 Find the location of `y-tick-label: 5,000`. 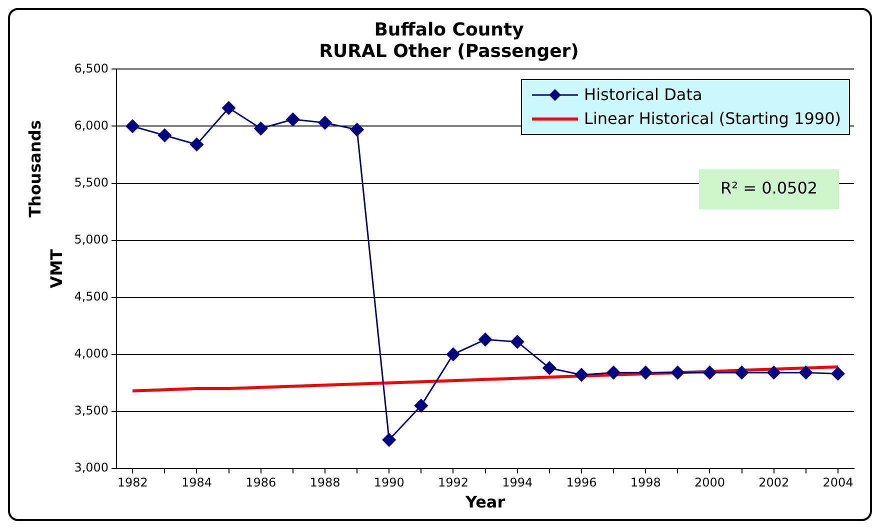

y-tick-label: 5,000 is located at coordinates (91, 239).